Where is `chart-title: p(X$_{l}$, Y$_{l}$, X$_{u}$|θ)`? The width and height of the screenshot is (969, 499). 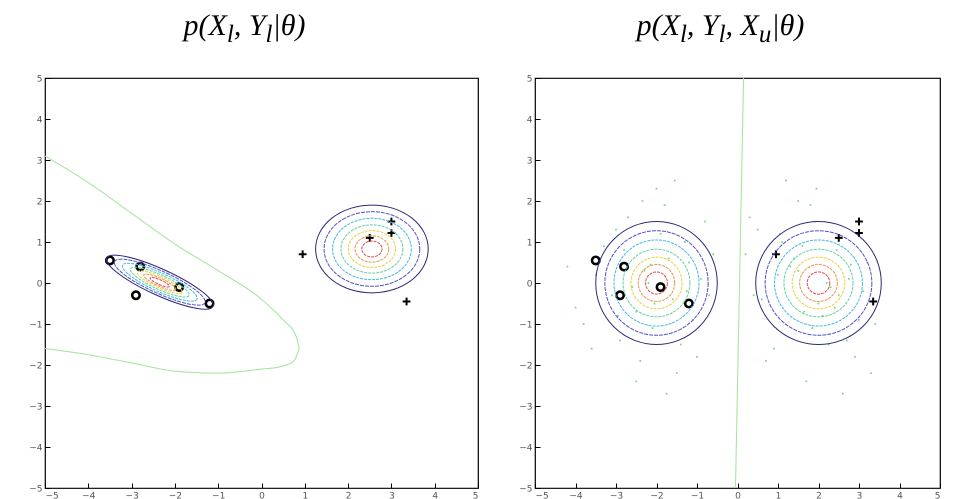
chart-title: p(X$_{l}$, Y$_{l}$, X$_{u}$|θ) is located at coordinates (720, 29).